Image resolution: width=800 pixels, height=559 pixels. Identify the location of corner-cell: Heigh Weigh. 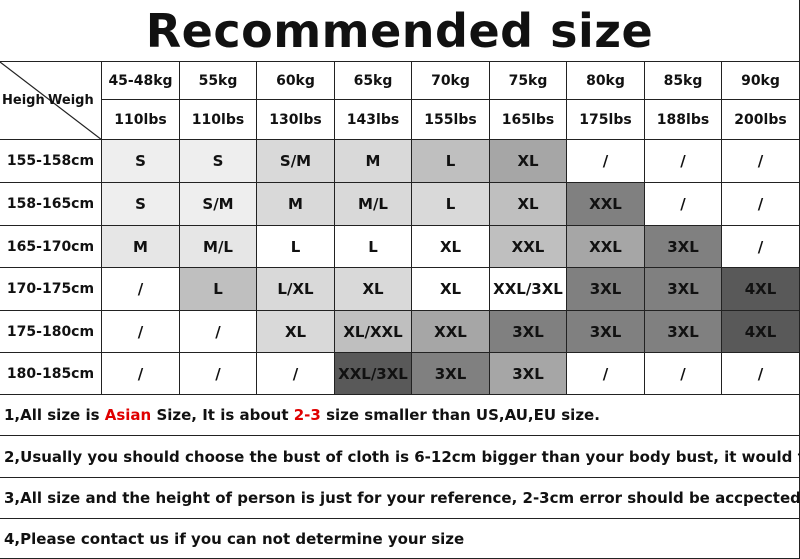
(51, 101).